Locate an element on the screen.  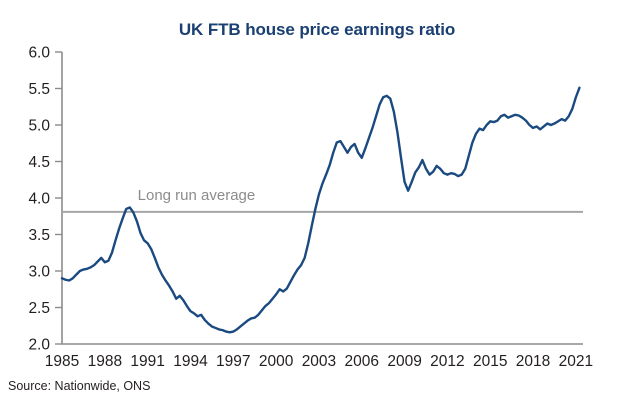
y-axis-ticks: 2.0 2.5 3.0 3.5 4.0 4.5 5.0 5.5 6.0 is located at coordinates (45, 199).